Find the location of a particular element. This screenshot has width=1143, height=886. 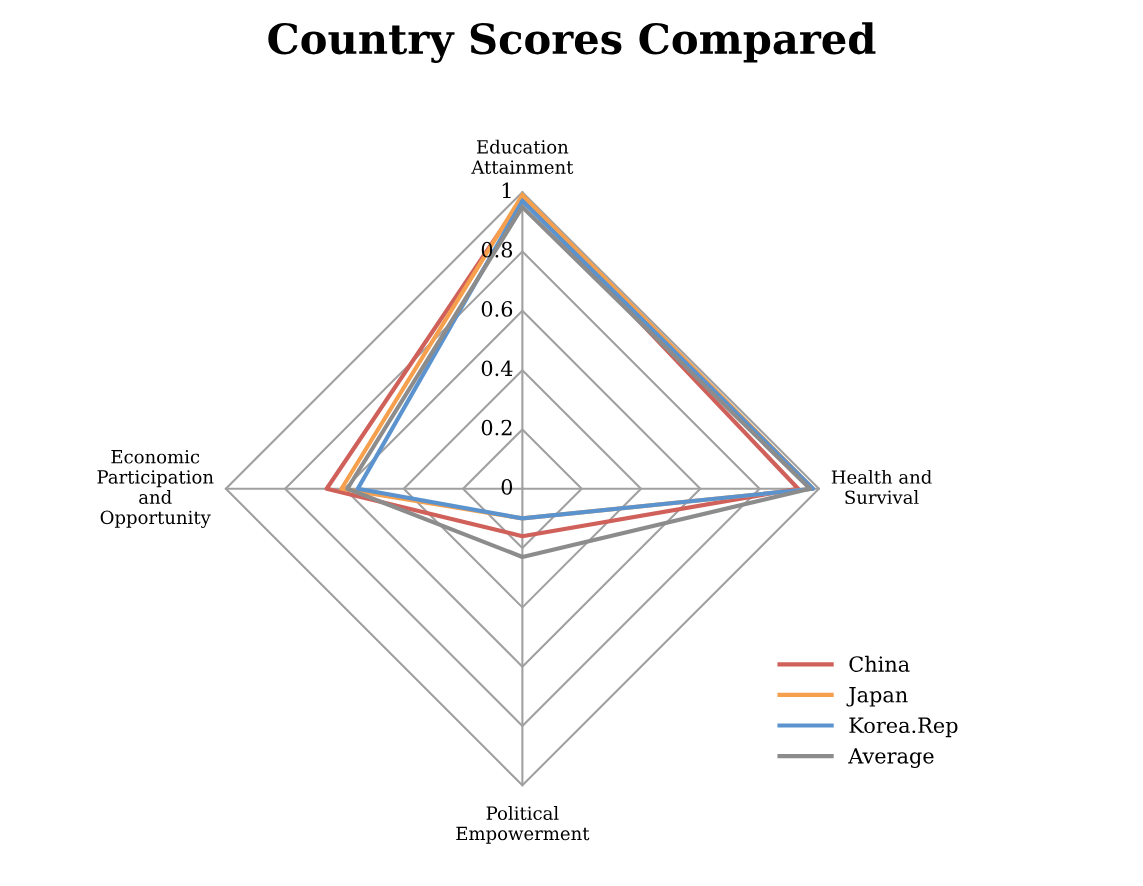

y-tick-label: 1 is located at coordinates (506, 190).